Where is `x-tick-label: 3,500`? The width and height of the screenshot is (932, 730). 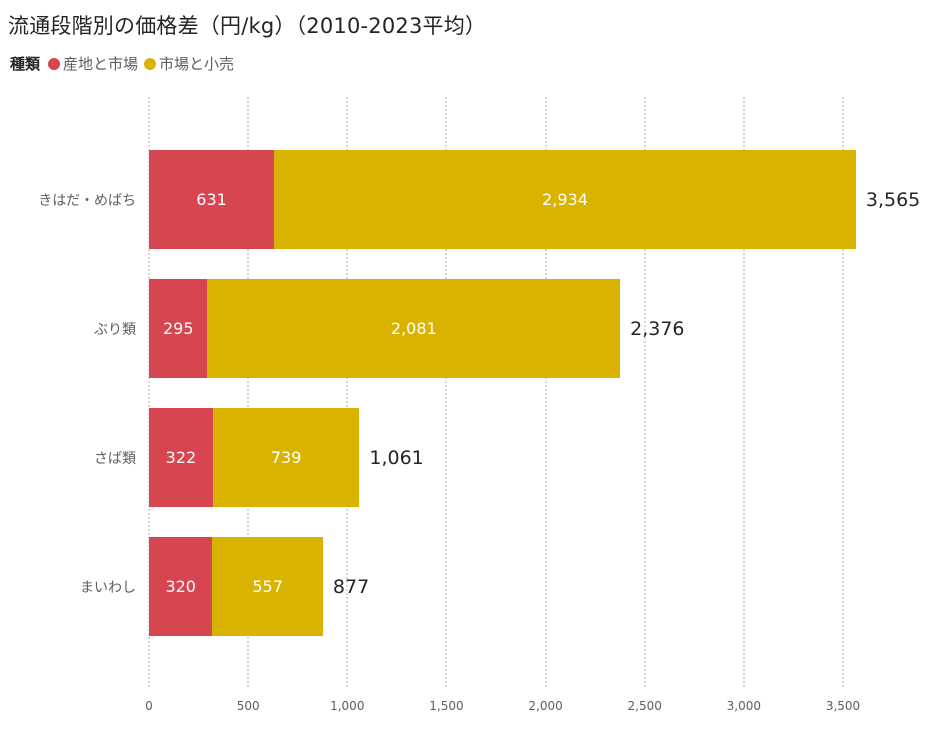
x-tick-label: 3,500 is located at coordinates (843, 706).